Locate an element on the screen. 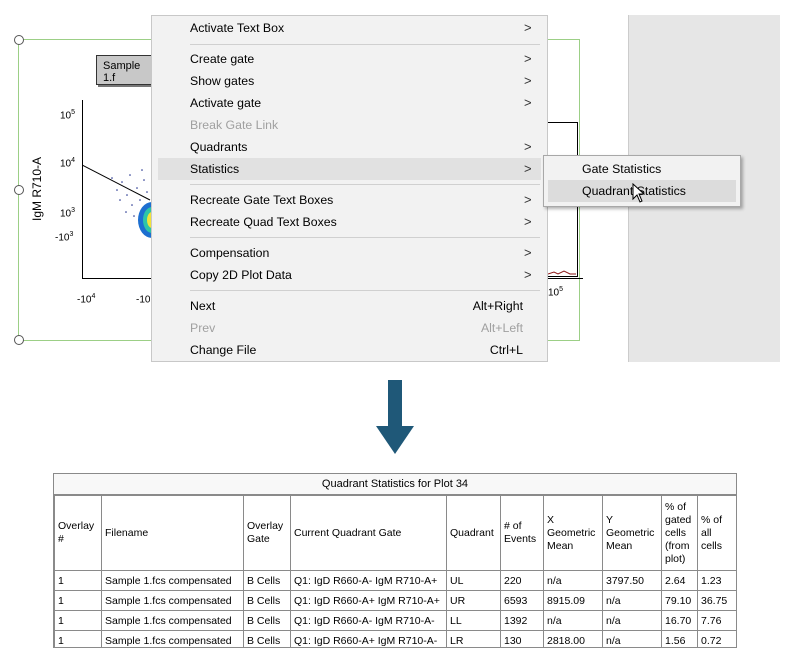 The image size is (799, 656). table-cell: 130 is located at coordinates (522, 638).